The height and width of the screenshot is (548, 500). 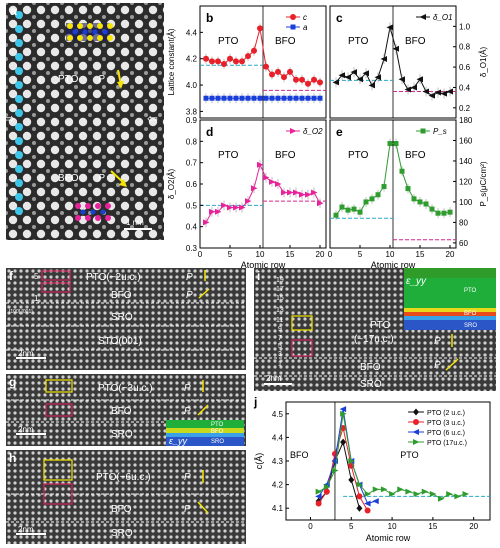 I want to click on panel-f-p-label-2: P, so click(x=189, y=295).